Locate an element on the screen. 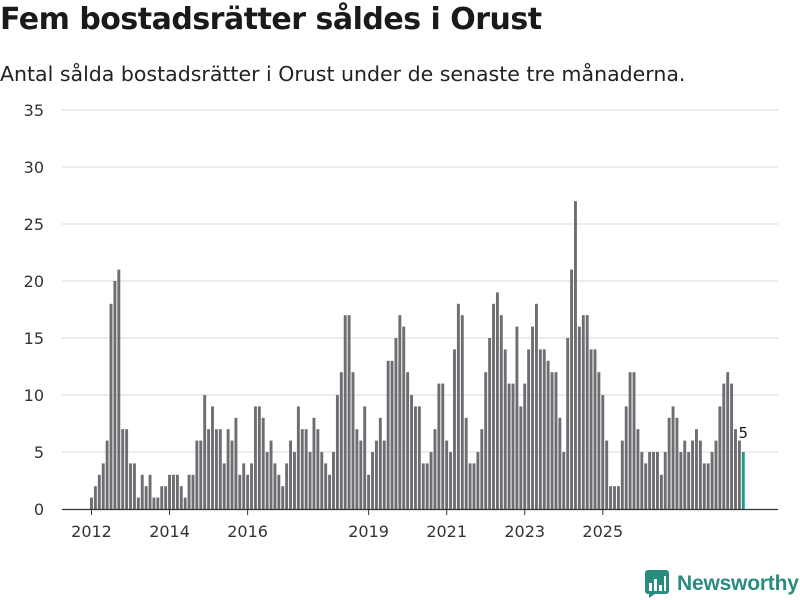 The height and width of the screenshot is (600, 800). x-axis-ticks: 2012 2014 2016 2019 2021 2023 2025 is located at coordinates (347, 525).